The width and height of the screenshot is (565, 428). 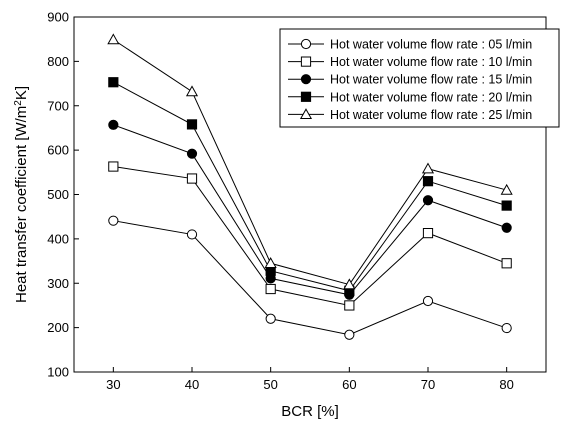 I want to click on y-axis-title-tail: K], so click(x=21, y=93).